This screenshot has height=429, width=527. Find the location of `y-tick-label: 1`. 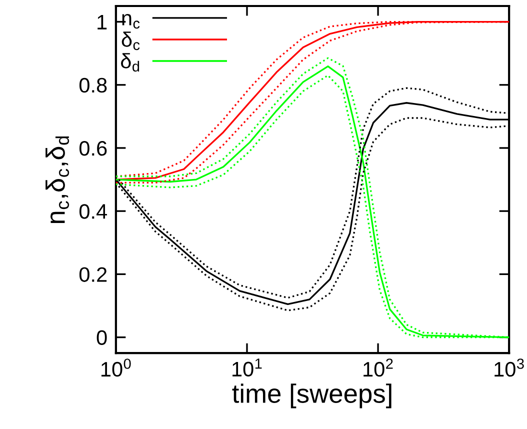

y-tick-label: 1 is located at coordinates (102, 22).